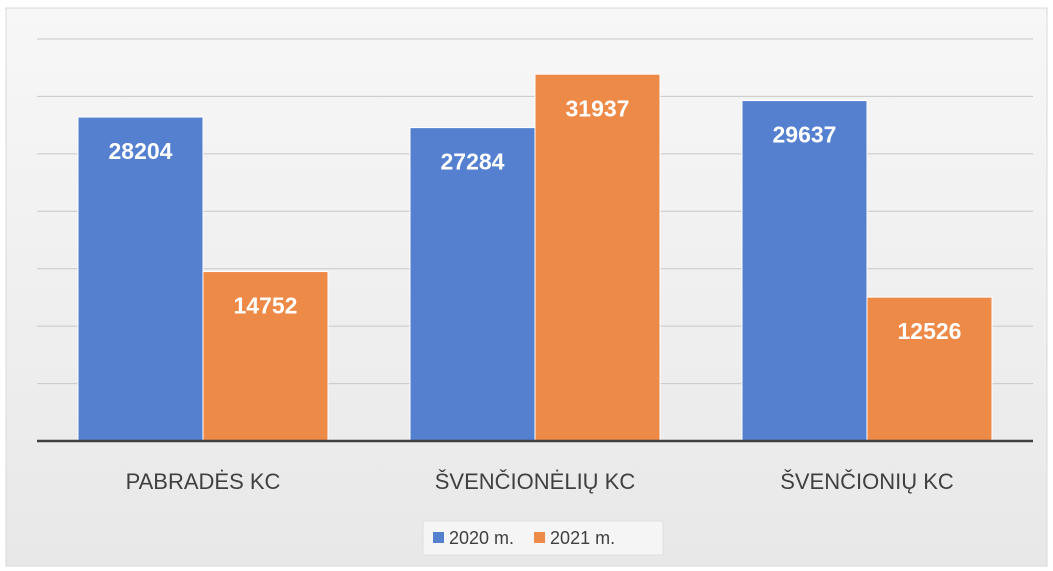  Describe the element at coordinates (805, 135) in the screenshot. I see `data-label: 29637` at that location.